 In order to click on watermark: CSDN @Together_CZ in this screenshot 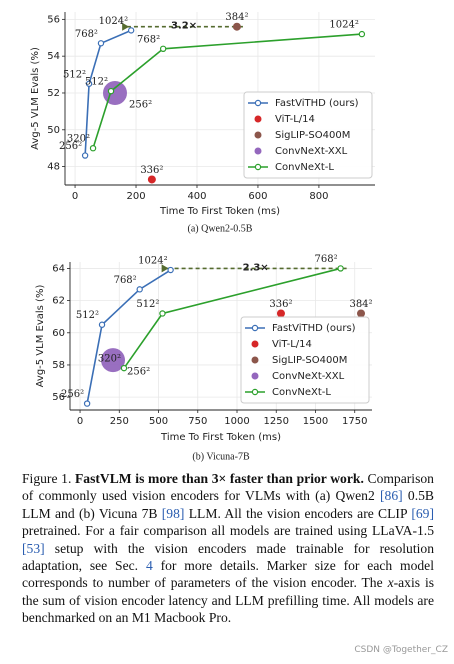, I will do `click(401, 650)`.